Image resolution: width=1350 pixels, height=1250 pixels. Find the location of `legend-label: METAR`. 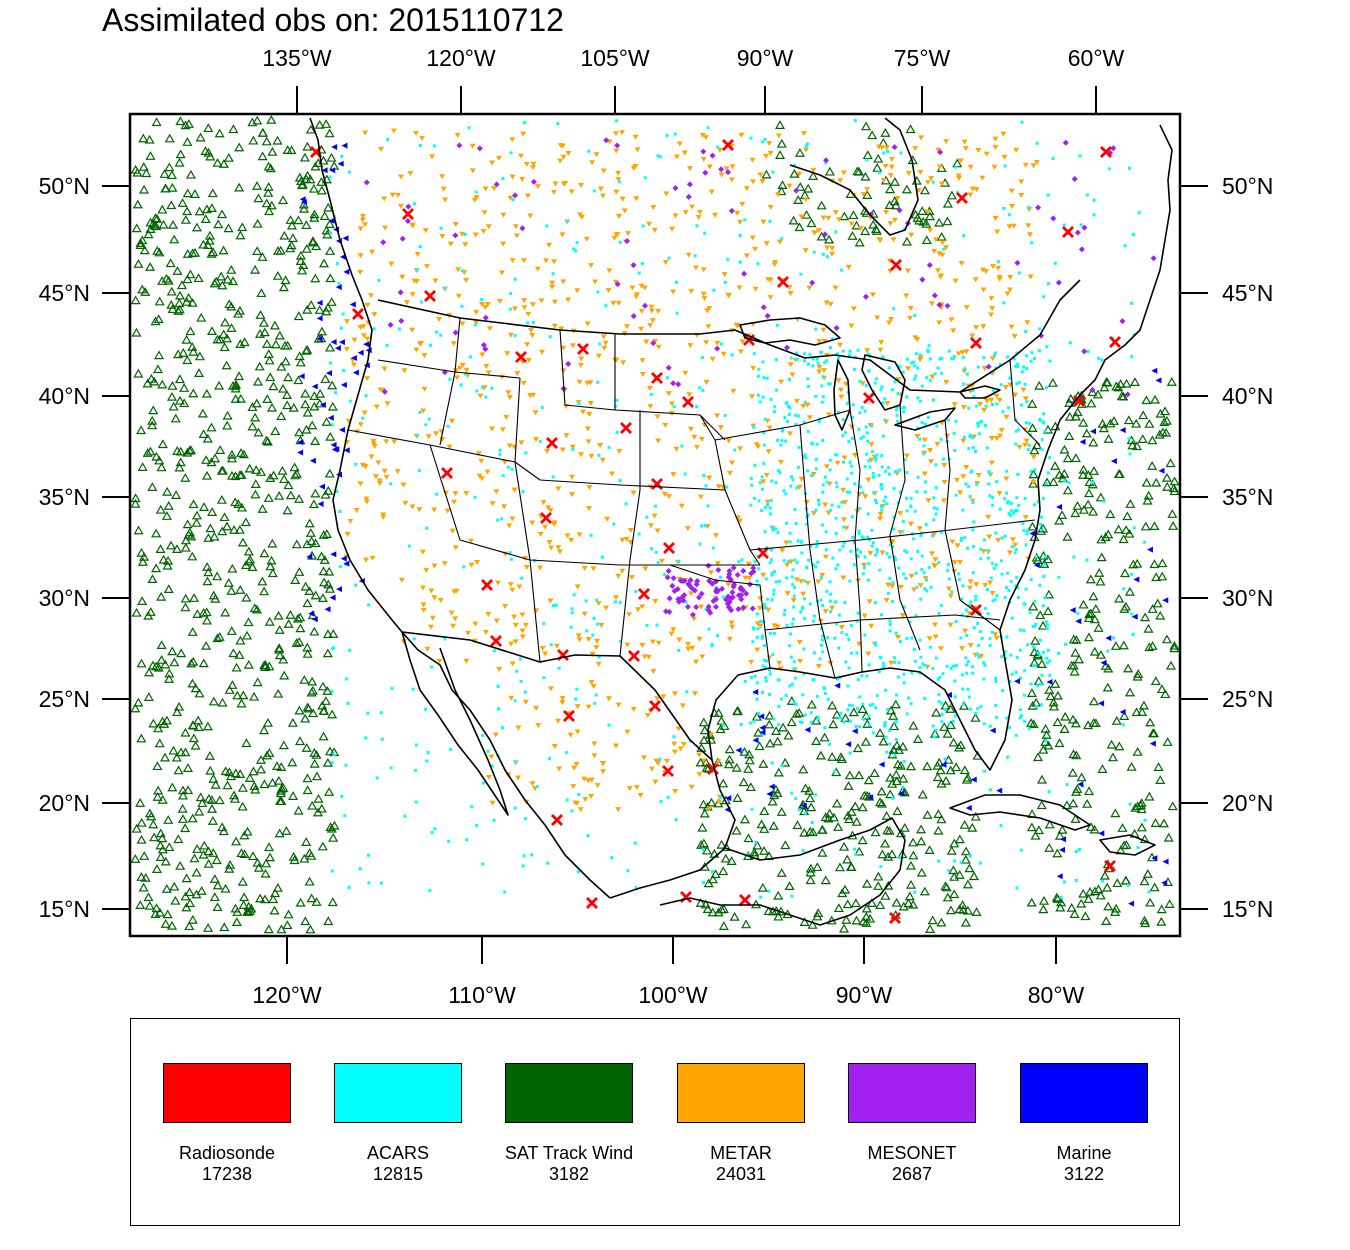

legend-label: METAR is located at coordinates (741, 1153).